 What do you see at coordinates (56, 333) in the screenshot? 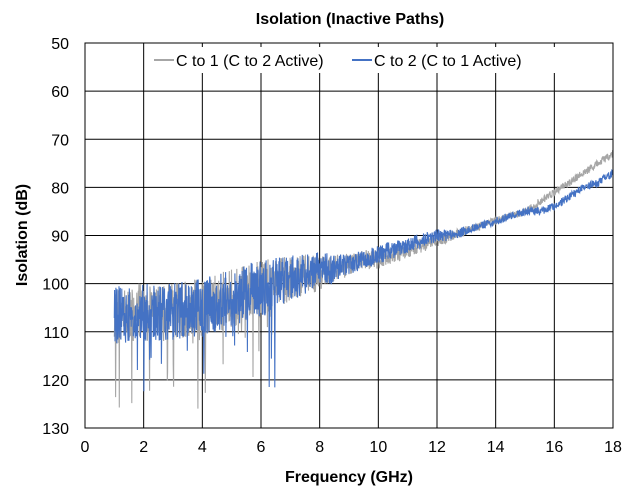
I see `y-tick-label: 110` at bounding box center [56, 333].